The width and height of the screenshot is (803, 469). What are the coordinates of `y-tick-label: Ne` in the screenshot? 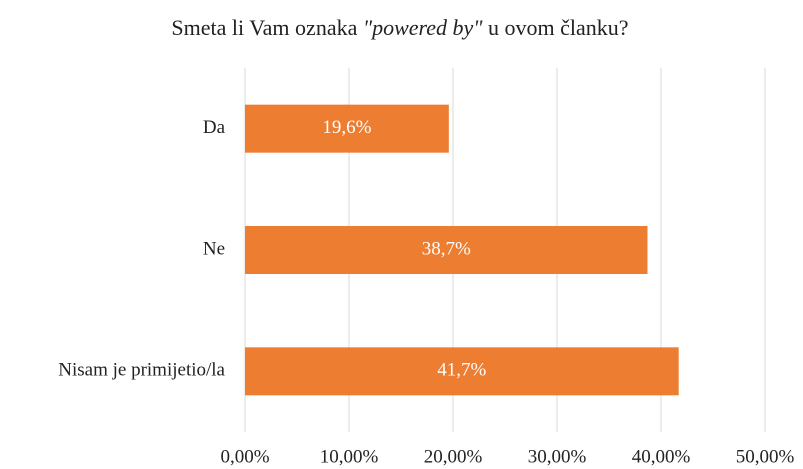 It's located at (214, 248).